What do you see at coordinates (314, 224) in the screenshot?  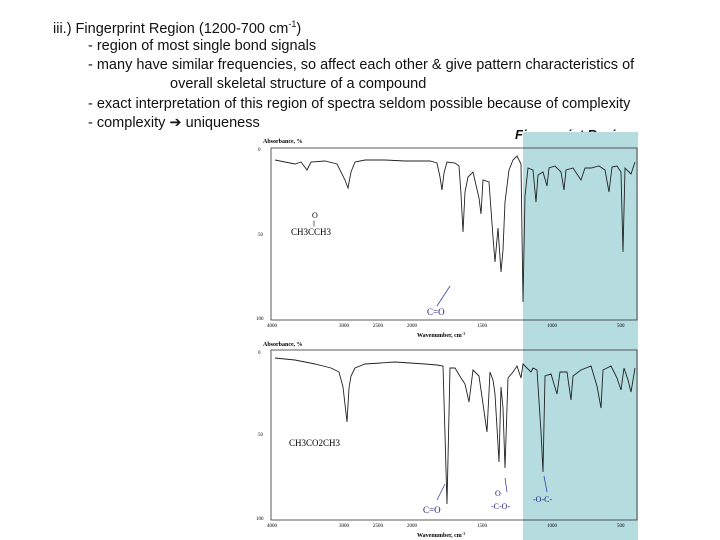 I see `top-molecule-double-bond: ||` at bounding box center [314, 224].